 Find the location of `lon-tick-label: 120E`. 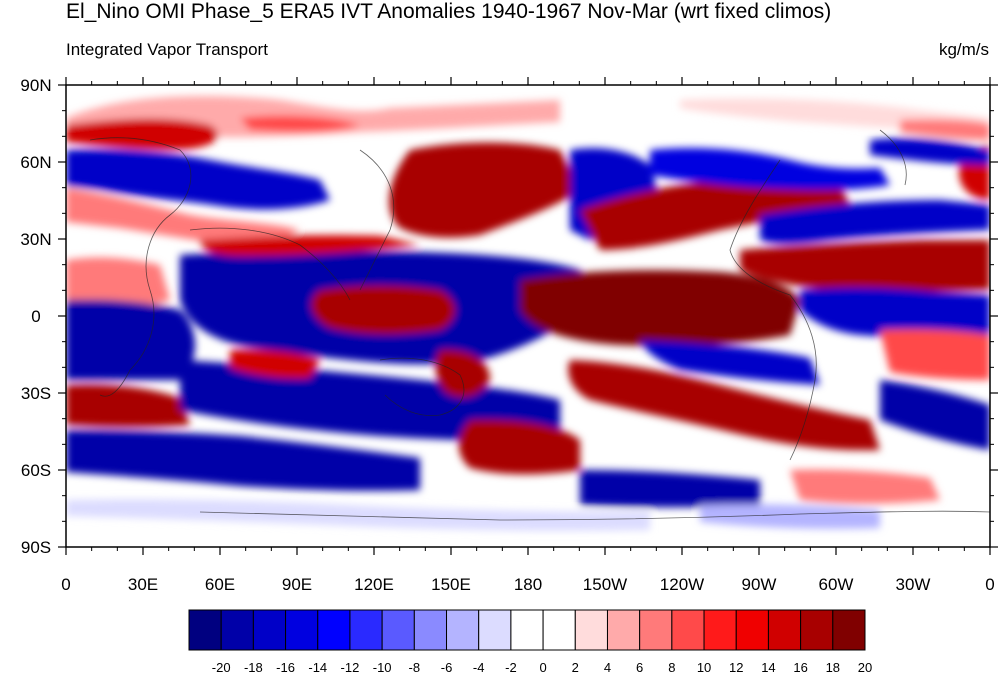

lon-tick-label: 120E is located at coordinates (374, 584).